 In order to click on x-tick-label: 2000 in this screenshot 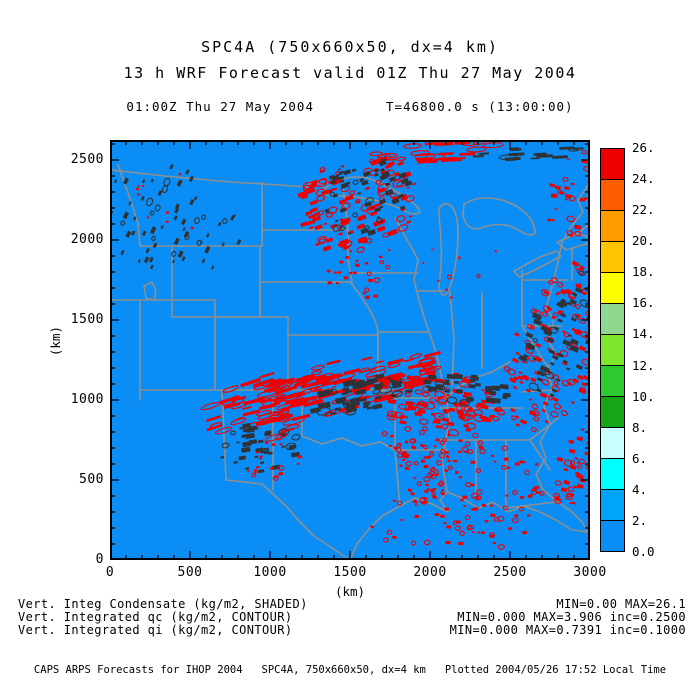, I will do `click(430, 572)`.